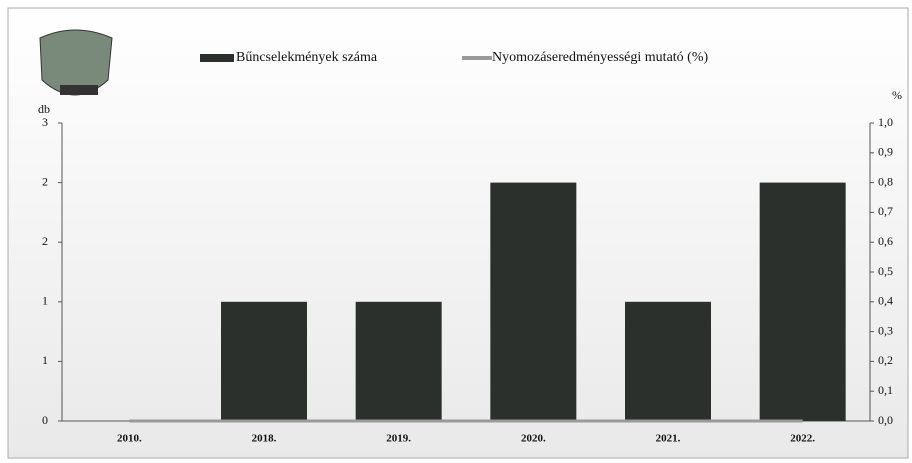 Image resolution: width=912 pixels, height=463 pixels. Describe the element at coordinates (802, 439) in the screenshot. I see `x-tick-label: 2022.` at that location.